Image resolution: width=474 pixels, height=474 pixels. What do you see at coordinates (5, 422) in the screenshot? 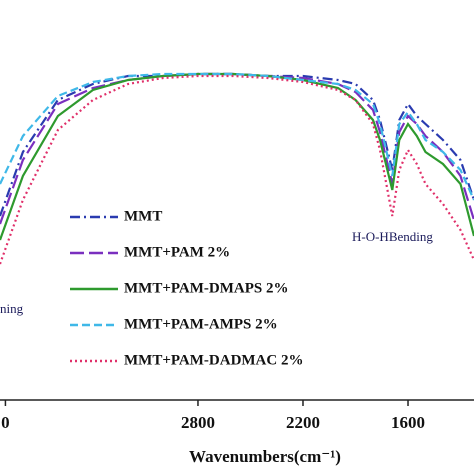
I see `x-tick-label: 0` at bounding box center [5, 422].